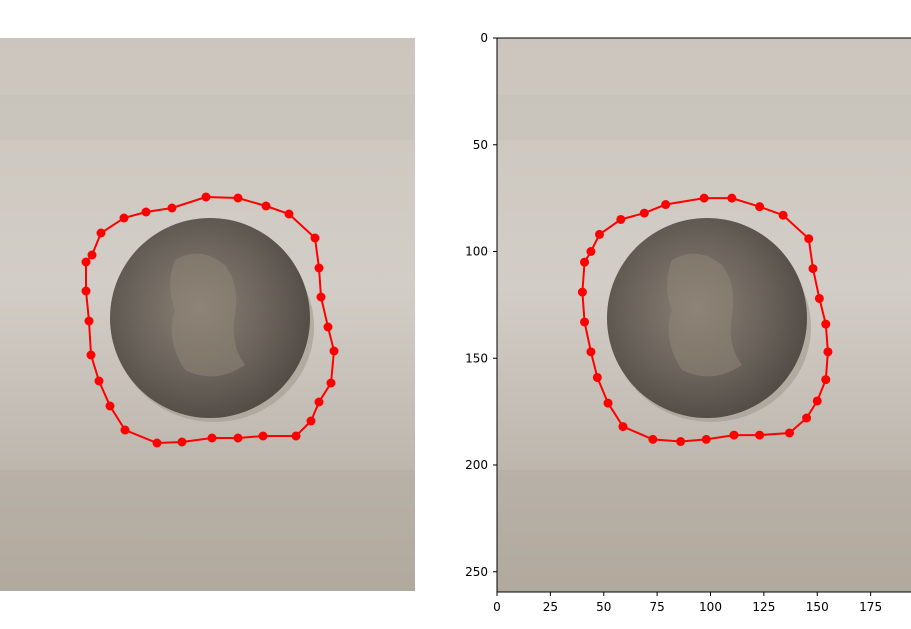  What do you see at coordinates (476, 252) in the screenshot?
I see `y-tick-label: 100` at bounding box center [476, 252].